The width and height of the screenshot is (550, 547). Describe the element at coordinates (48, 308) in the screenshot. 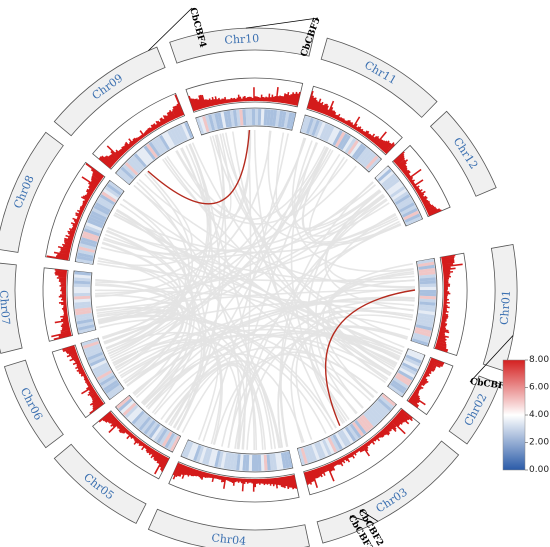

I see `chromosome-chr07: Chr07` at that location.